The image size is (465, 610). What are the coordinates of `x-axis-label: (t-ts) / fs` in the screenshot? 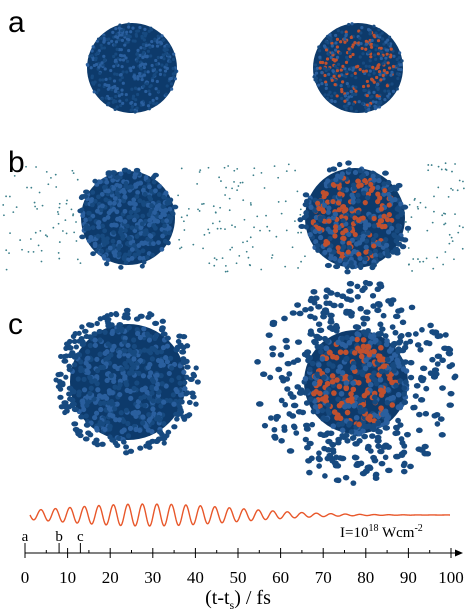 It's located at (238, 598).